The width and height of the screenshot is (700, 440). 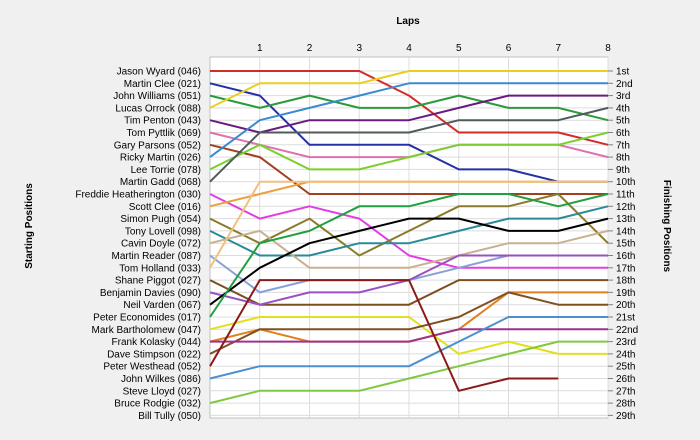 What do you see at coordinates (157, 404) in the screenshot?
I see `starting-label: Bruce Rodgie (032)` at bounding box center [157, 404].